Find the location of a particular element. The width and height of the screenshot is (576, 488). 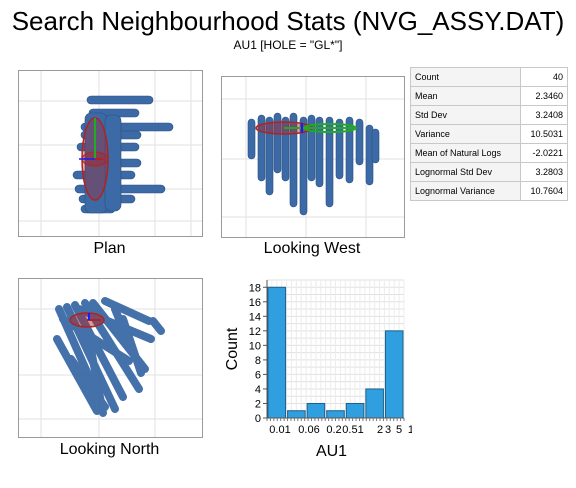

x-tick-label: 3 is located at coordinates (388, 430).